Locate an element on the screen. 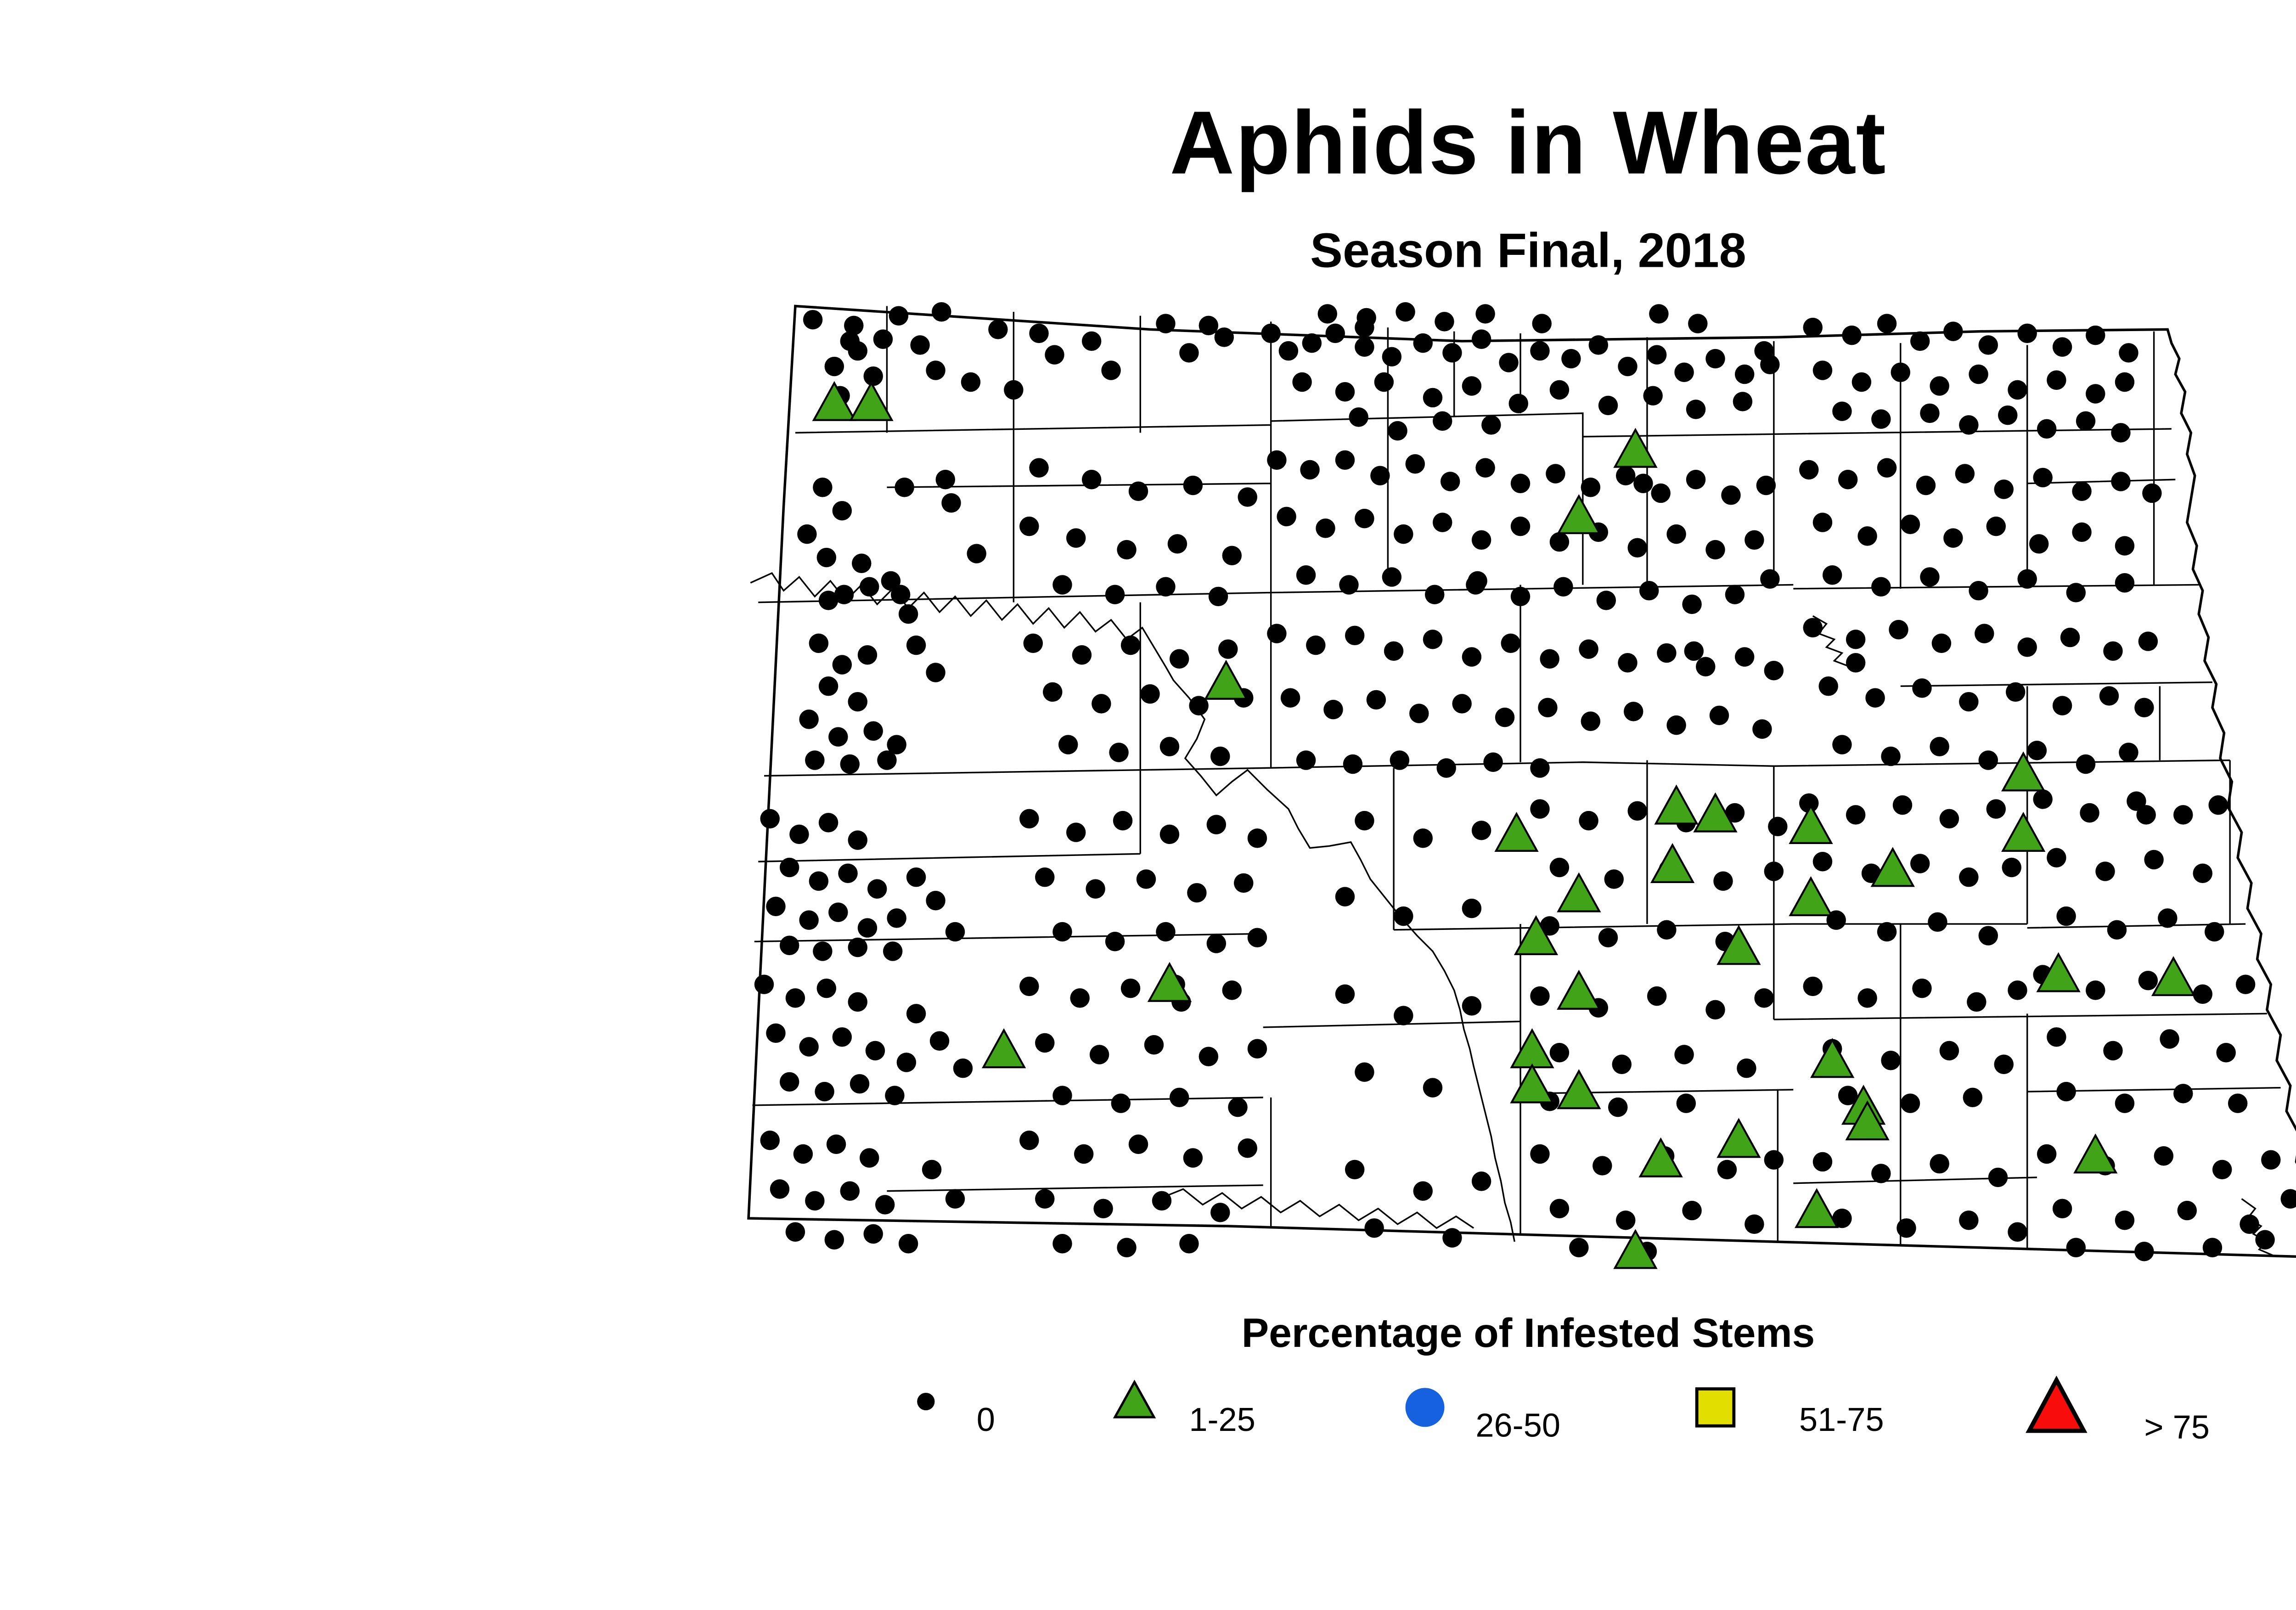 The height and width of the screenshot is (1610, 2296). blue-circle-icon is located at coordinates (1425, 1408).